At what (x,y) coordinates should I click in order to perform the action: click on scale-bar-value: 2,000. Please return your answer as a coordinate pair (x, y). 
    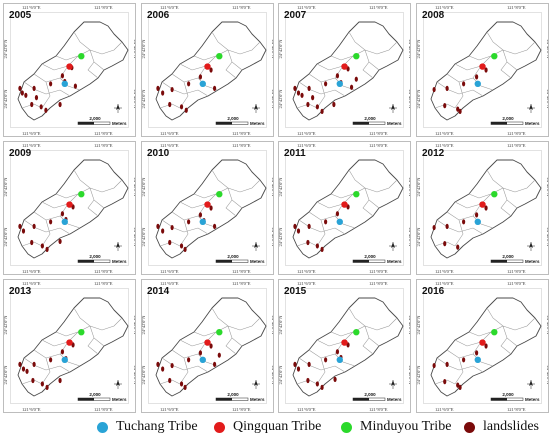
    Looking at the image, I should click on (370, 394).